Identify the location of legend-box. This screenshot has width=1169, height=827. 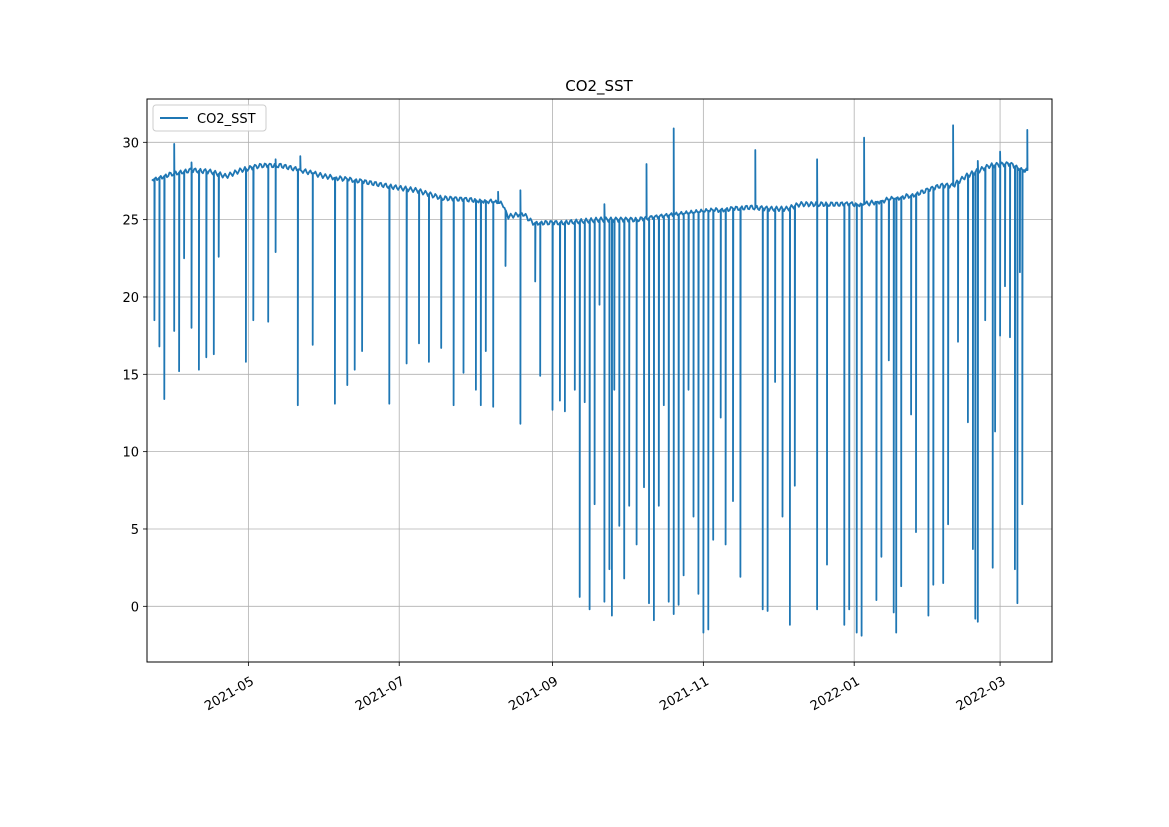
(209, 118).